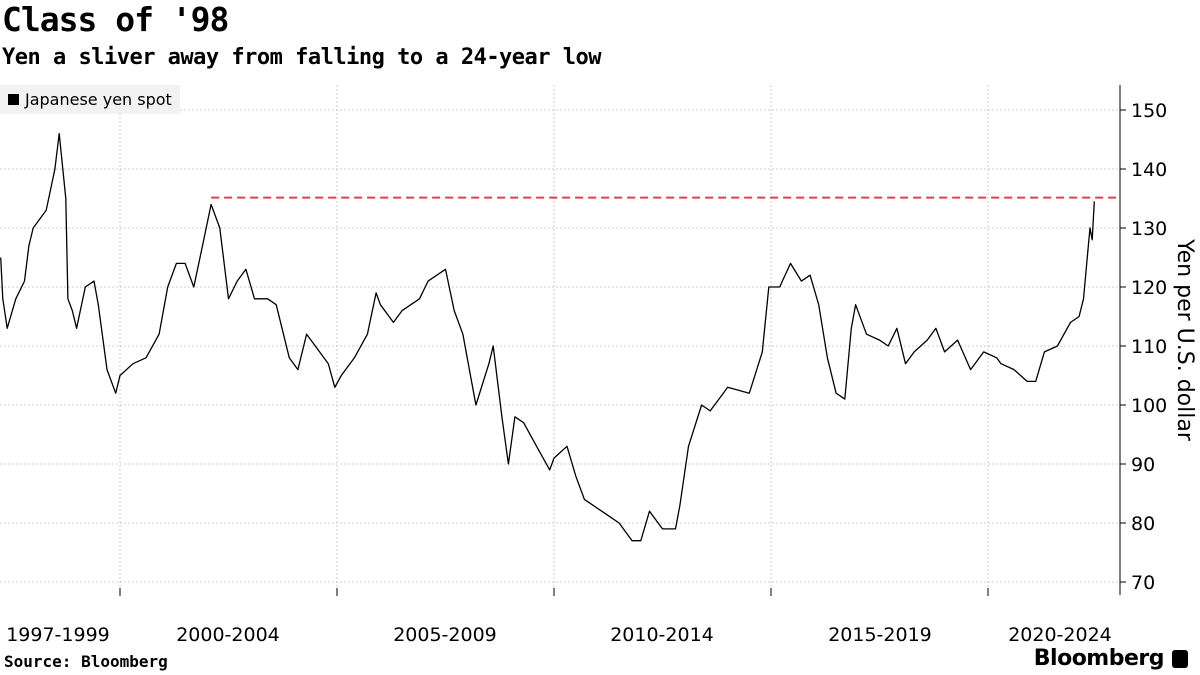 This screenshot has height=675, width=1200. Describe the element at coordinates (880, 635) in the screenshot. I see `x-tick-label: 2015-2019` at that location.